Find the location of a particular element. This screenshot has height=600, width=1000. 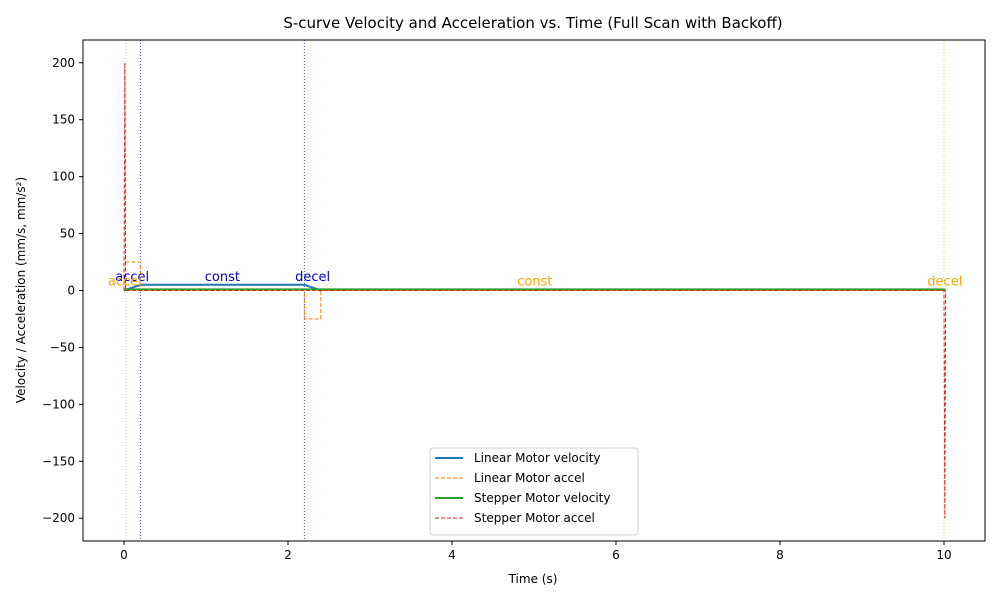

y-tick-label-1: −150 is located at coordinates (58, 461).